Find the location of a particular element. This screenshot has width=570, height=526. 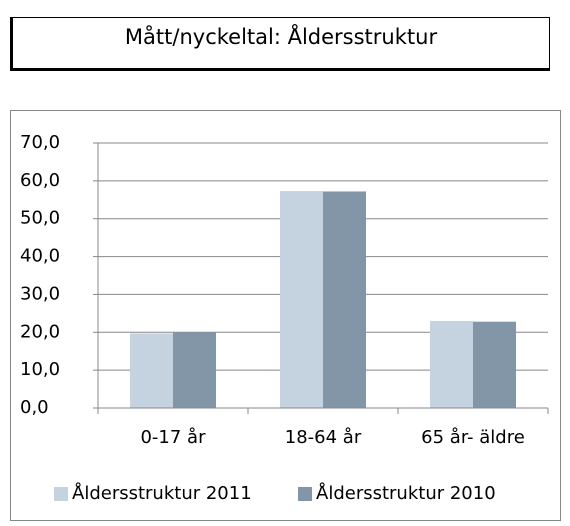

x-tick-label: 18-64 år is located at coordinates (323, 437).